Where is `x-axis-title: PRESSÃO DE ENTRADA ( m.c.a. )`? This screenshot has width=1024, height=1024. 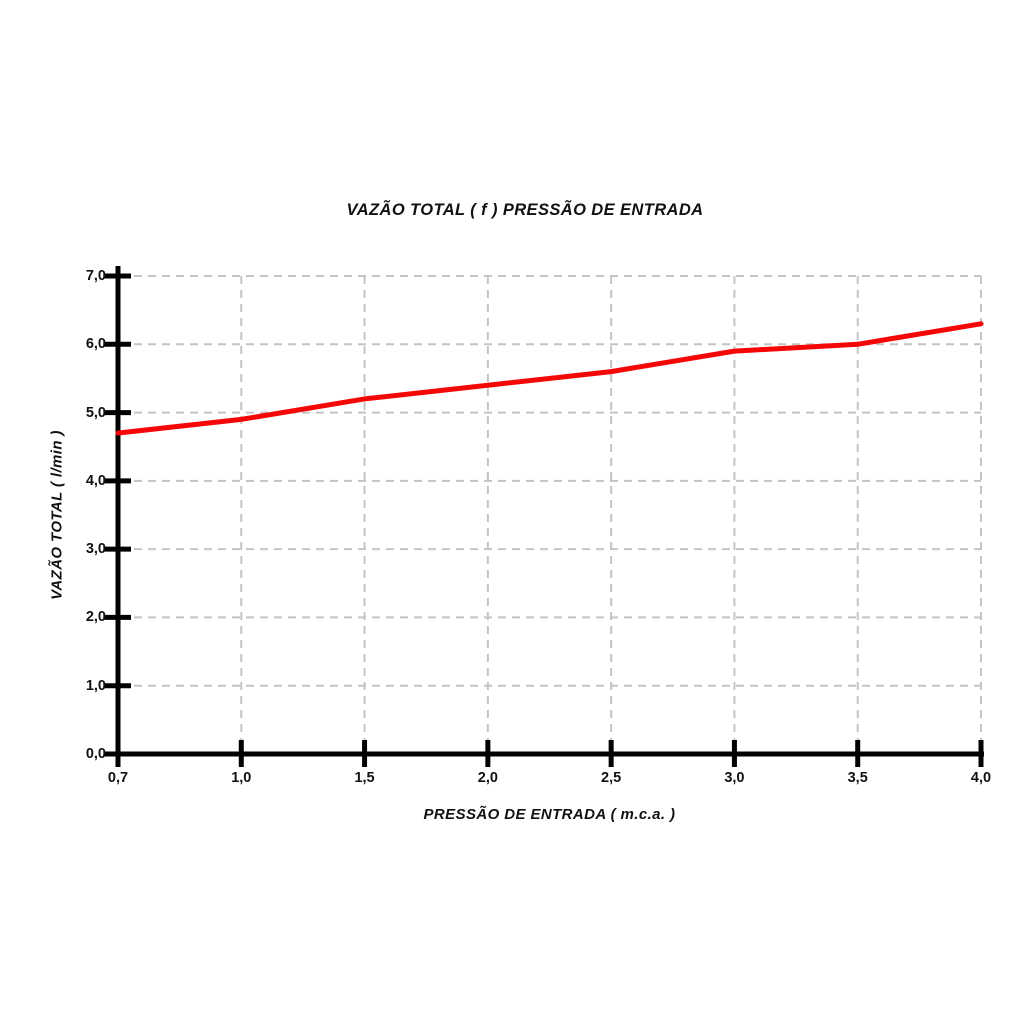
x-axis-title: PRESSÃO DE ENTRADA ( m.c.a. ) is located at coordinates (549, 814).